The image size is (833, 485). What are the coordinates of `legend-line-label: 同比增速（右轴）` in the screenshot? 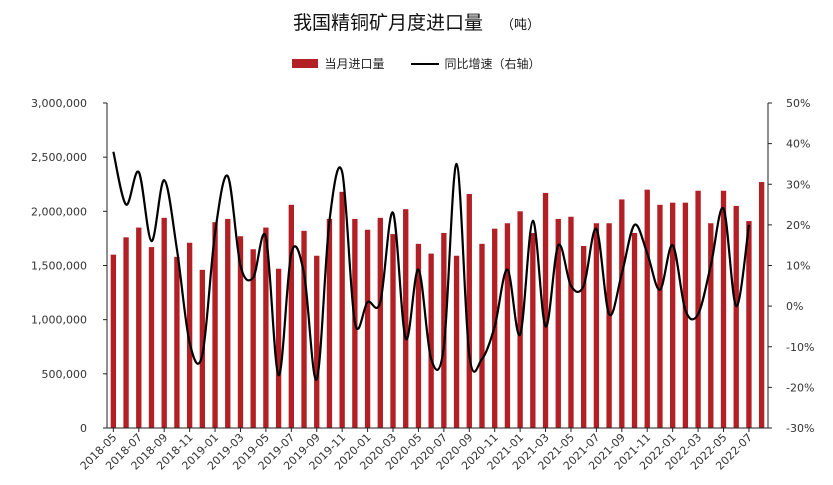 It's located at (492, 64).